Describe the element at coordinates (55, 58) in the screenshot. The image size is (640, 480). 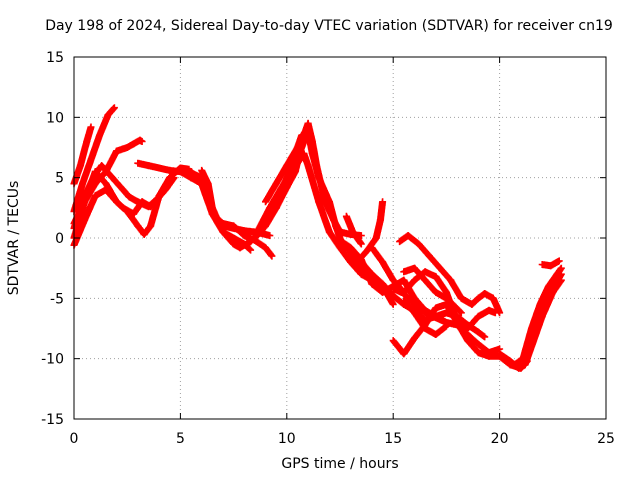
I see `y-tick-label: 15` at that location.